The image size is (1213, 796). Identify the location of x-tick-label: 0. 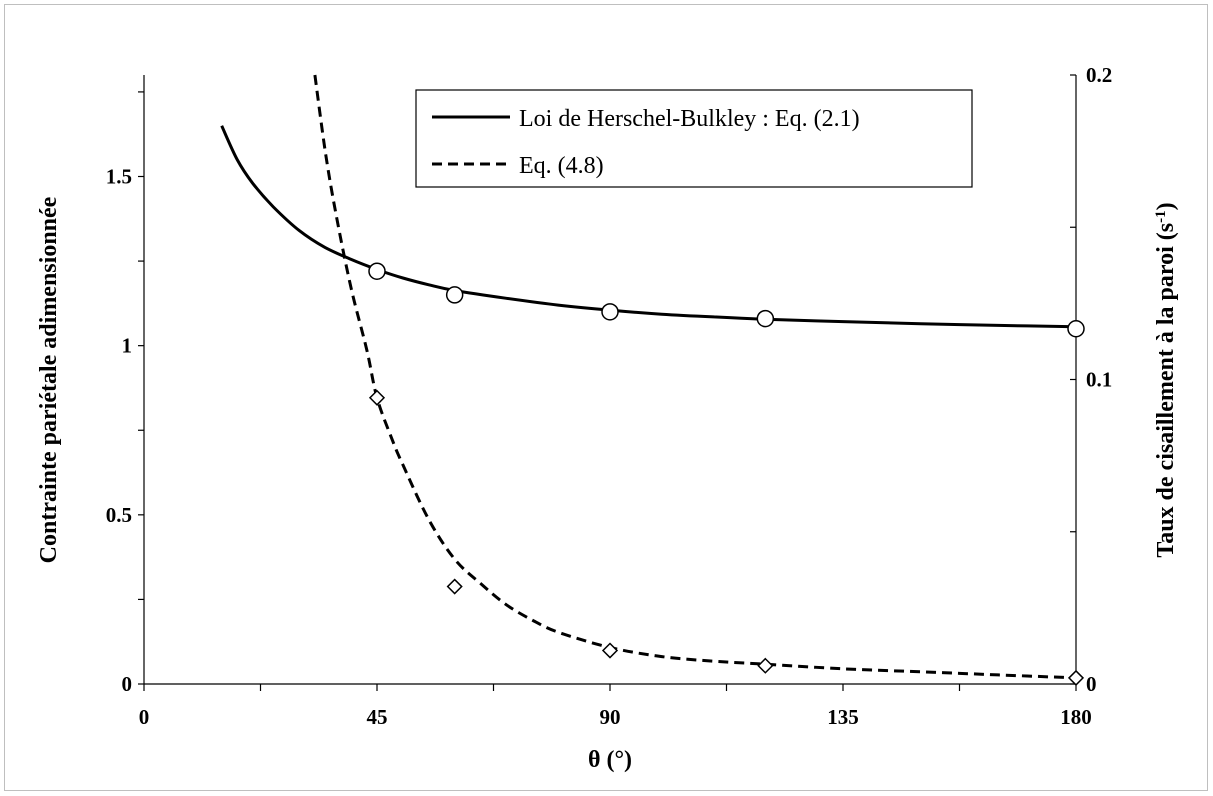
(144, 717).